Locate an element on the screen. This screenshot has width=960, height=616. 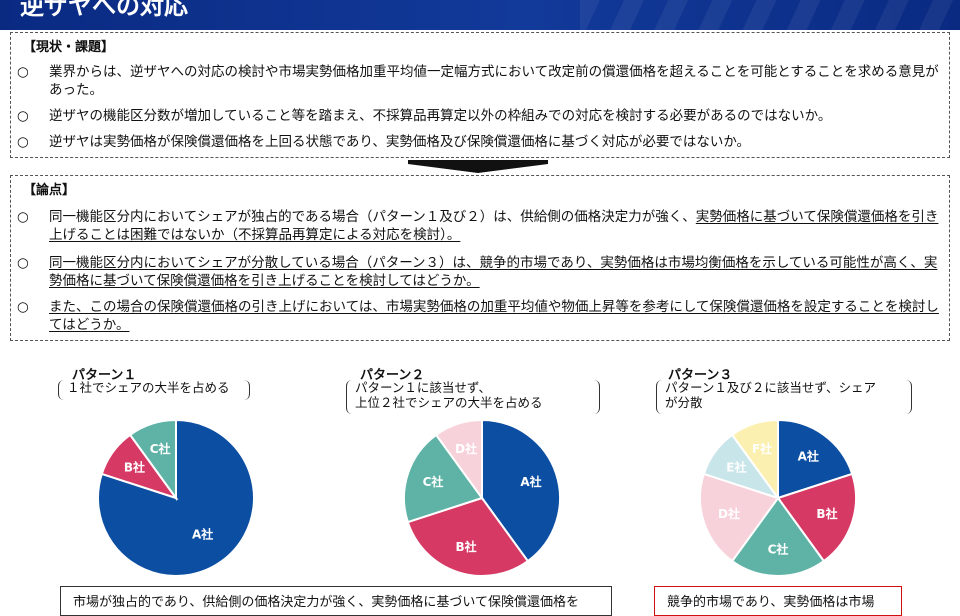
pattern-3-pie-chart: A社 B社 C社 D社 E社 F社 is located at coordinates (778, 497).